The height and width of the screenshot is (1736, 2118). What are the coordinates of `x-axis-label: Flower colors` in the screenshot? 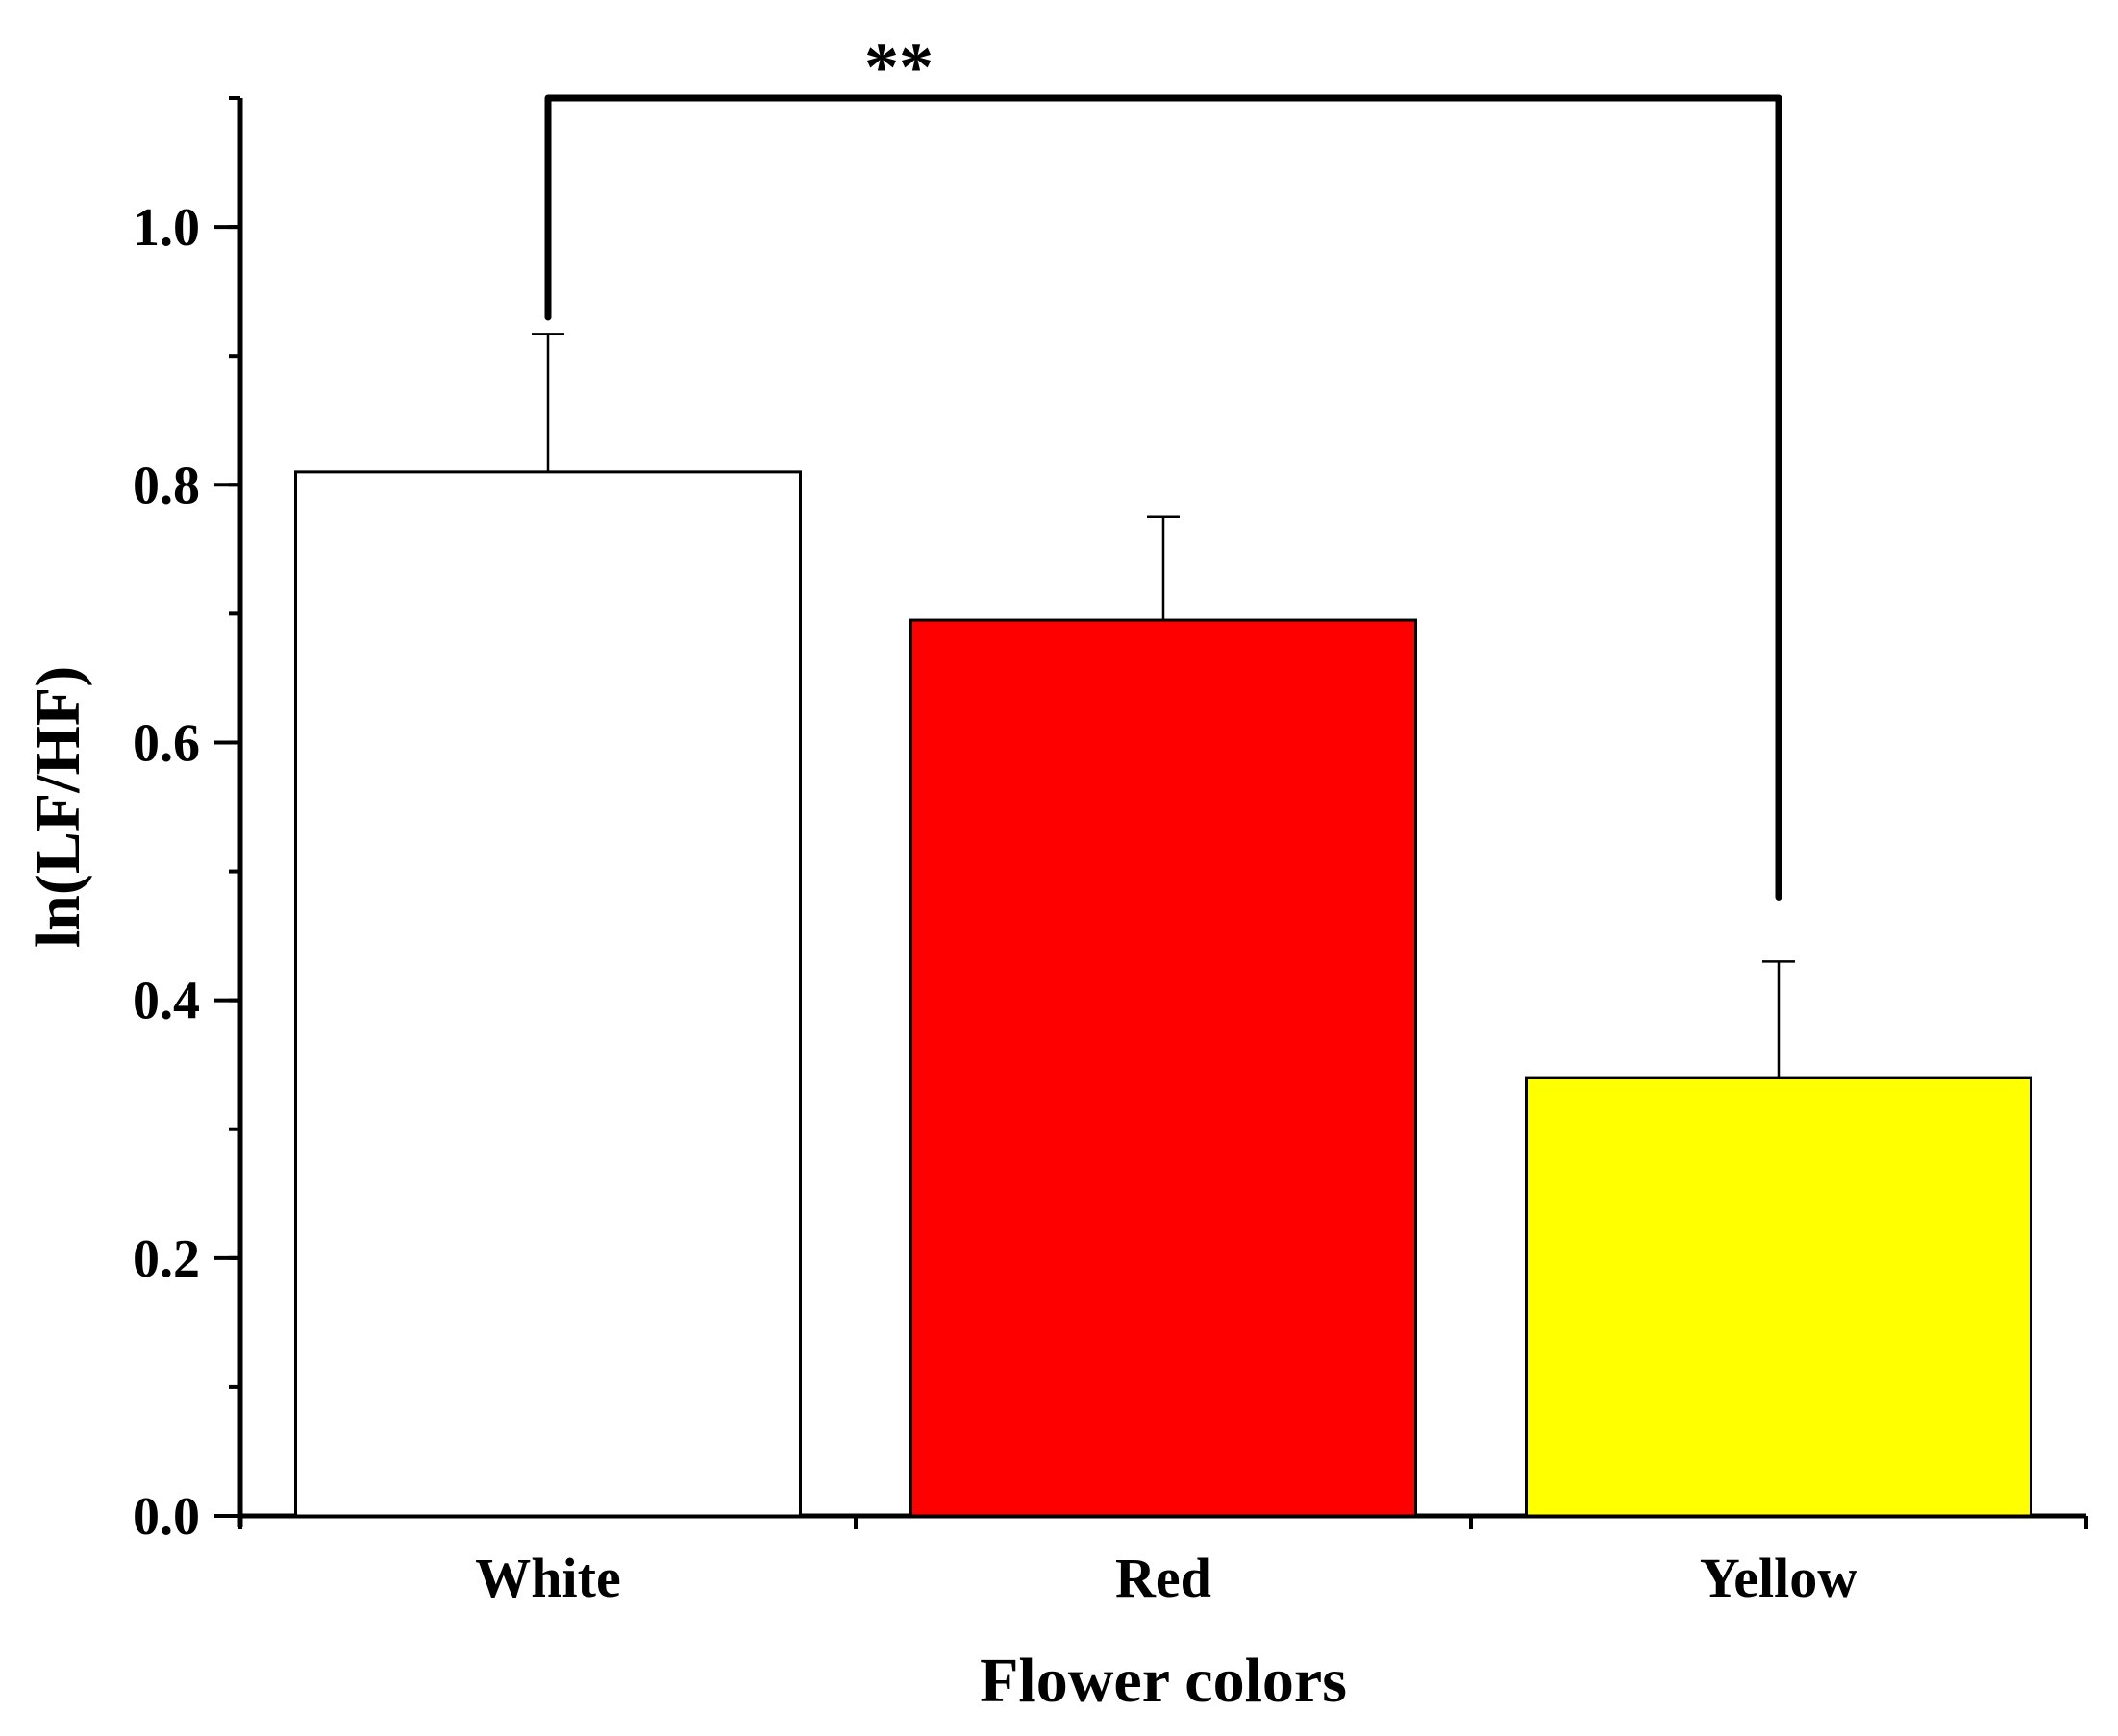 It's located at (1163, 1681).